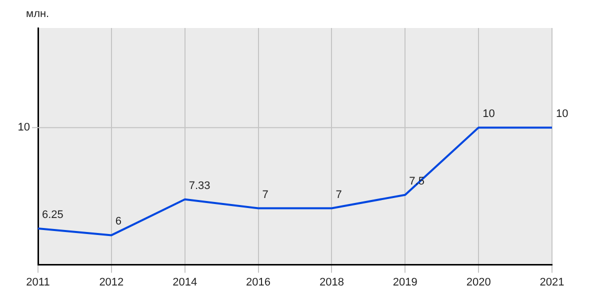 Image resolution: width=600 pixels, height=300 pixels. Describe the element at coordinates (111, 282) in the screenshot. I see `x-tick-label: 2012` at that location.